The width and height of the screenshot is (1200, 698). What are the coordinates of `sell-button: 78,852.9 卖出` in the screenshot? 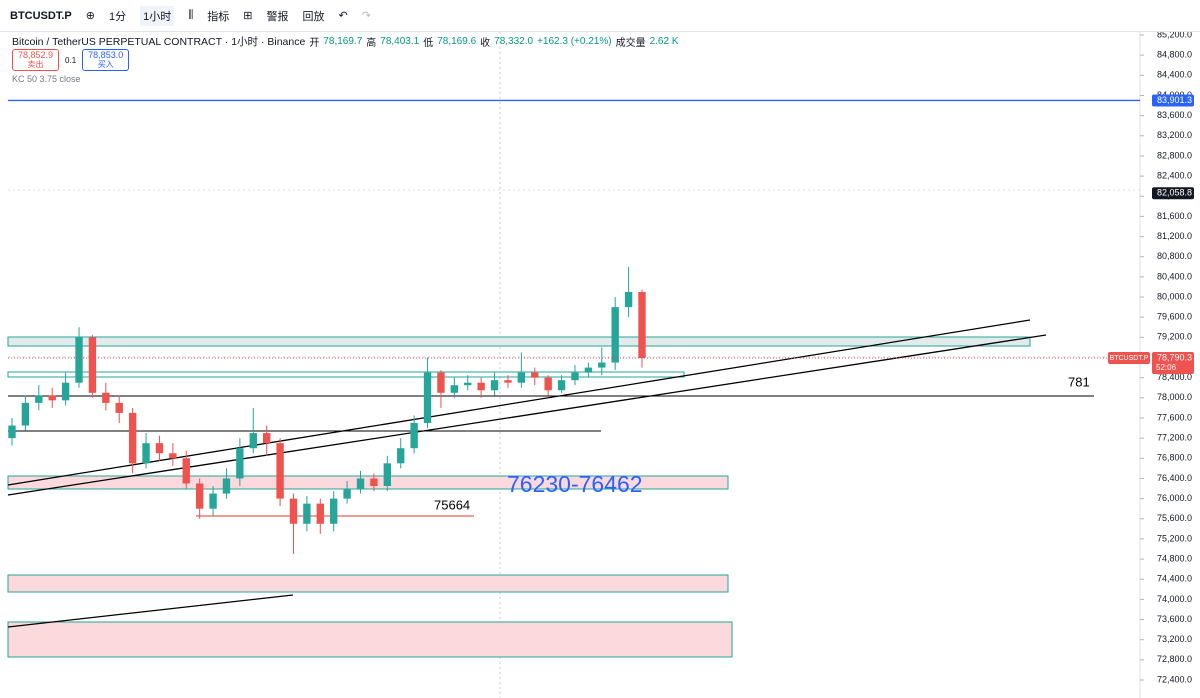 It's located at (36, 60).